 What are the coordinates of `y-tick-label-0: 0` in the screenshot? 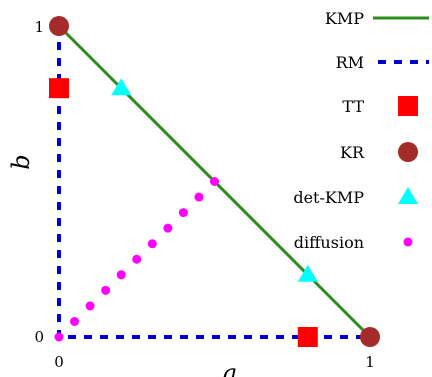 It's located at (39, 337).